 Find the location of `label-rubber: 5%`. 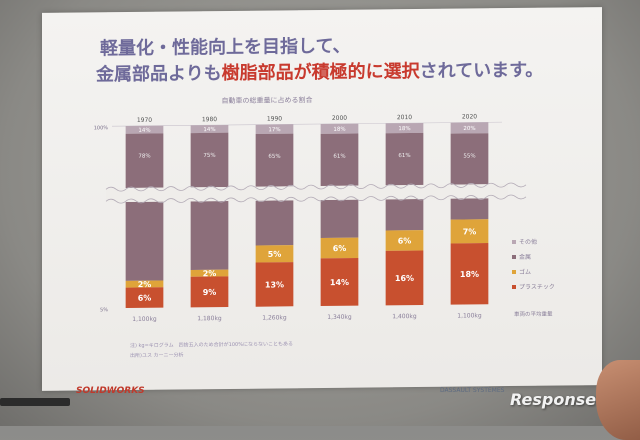

label-rubber: 5% is located at coordinates (275, 254).